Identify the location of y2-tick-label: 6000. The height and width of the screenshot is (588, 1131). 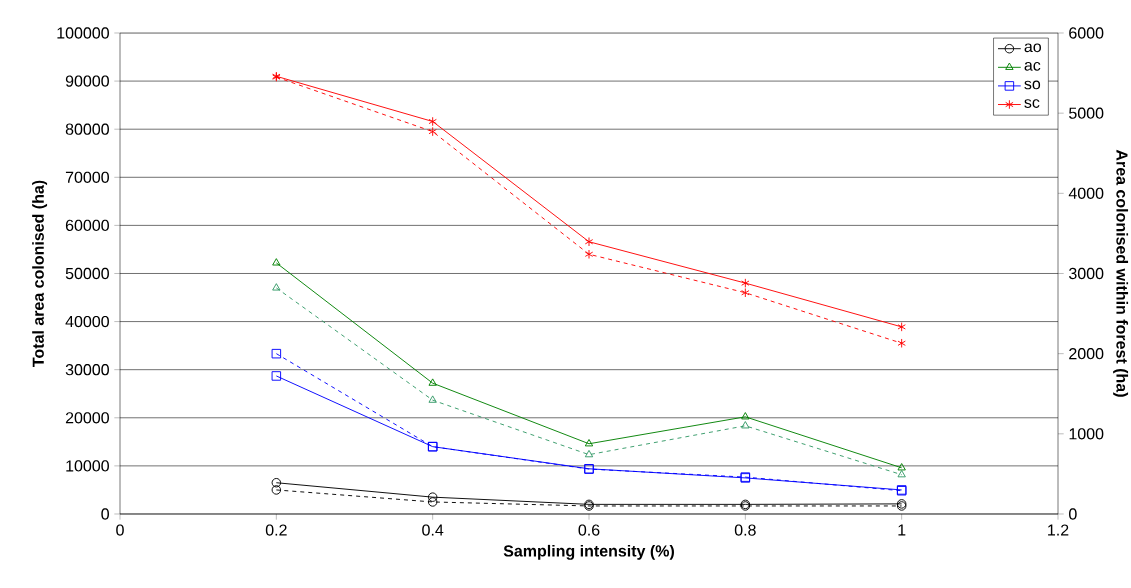
(1086, 33).